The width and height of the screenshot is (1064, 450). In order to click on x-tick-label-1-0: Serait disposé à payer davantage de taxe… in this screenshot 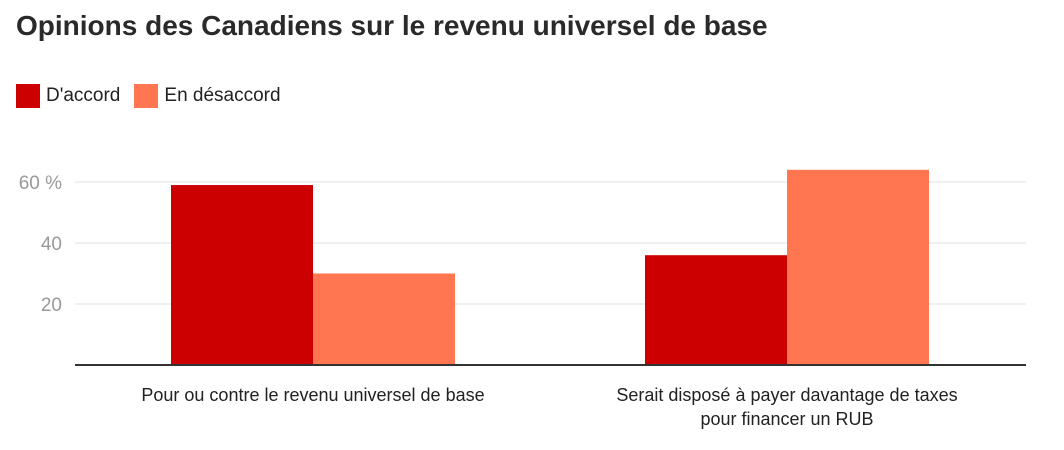, I will do `click(786, 395)`.